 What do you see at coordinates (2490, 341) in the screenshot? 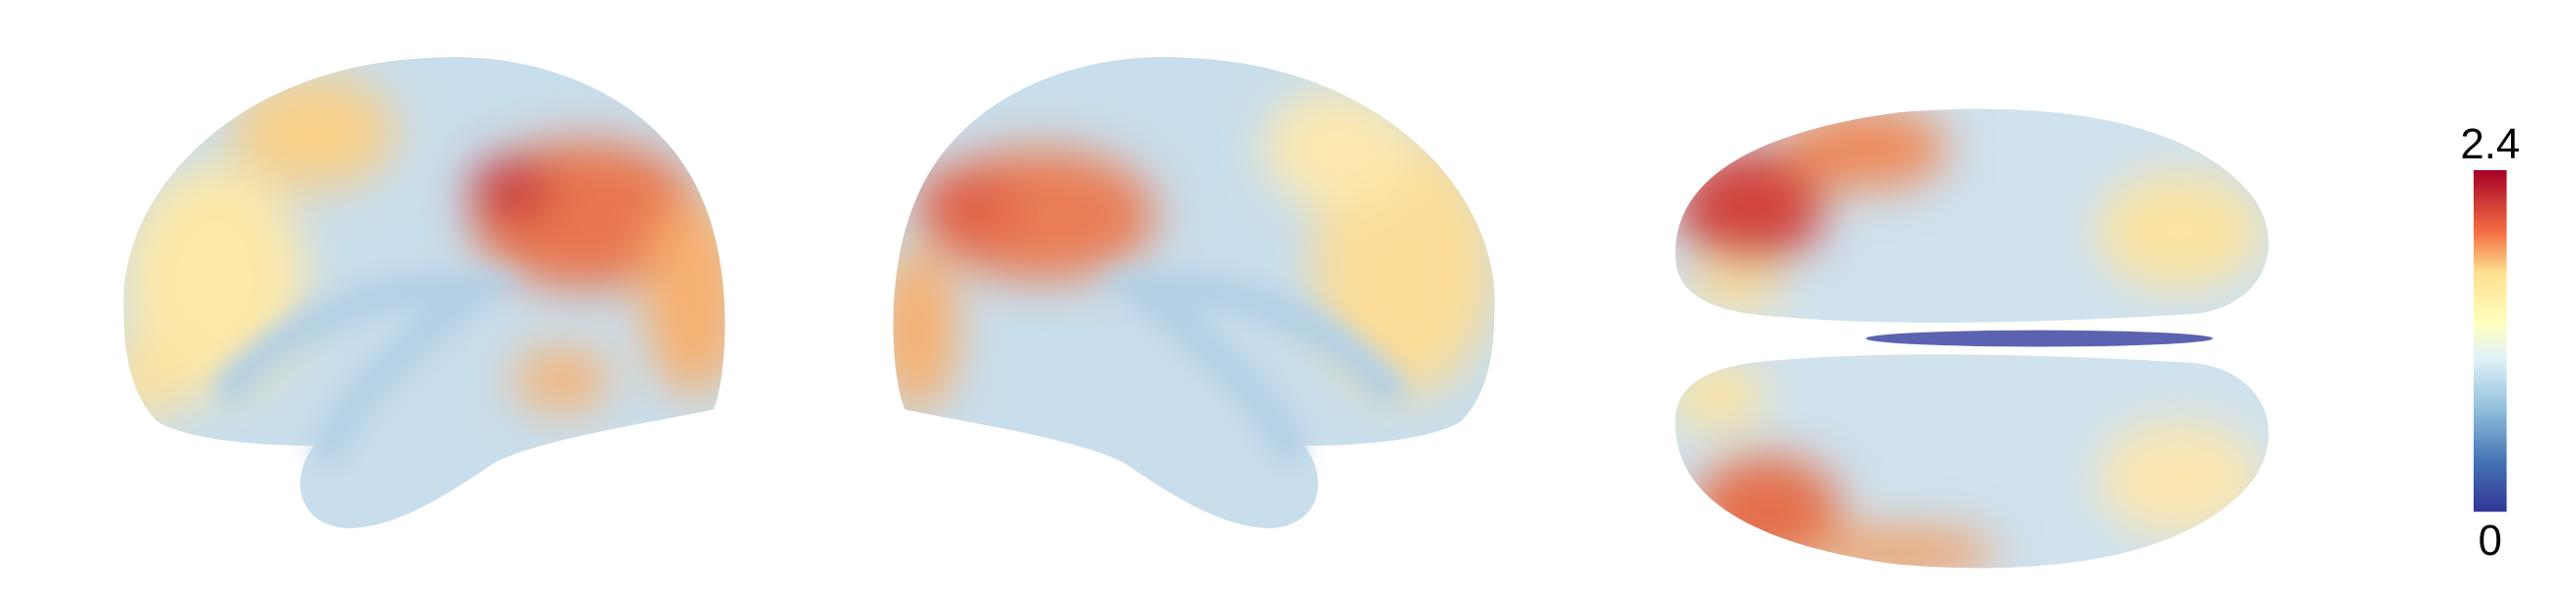
I see `colorbar` at bounding box center [2490, 341].